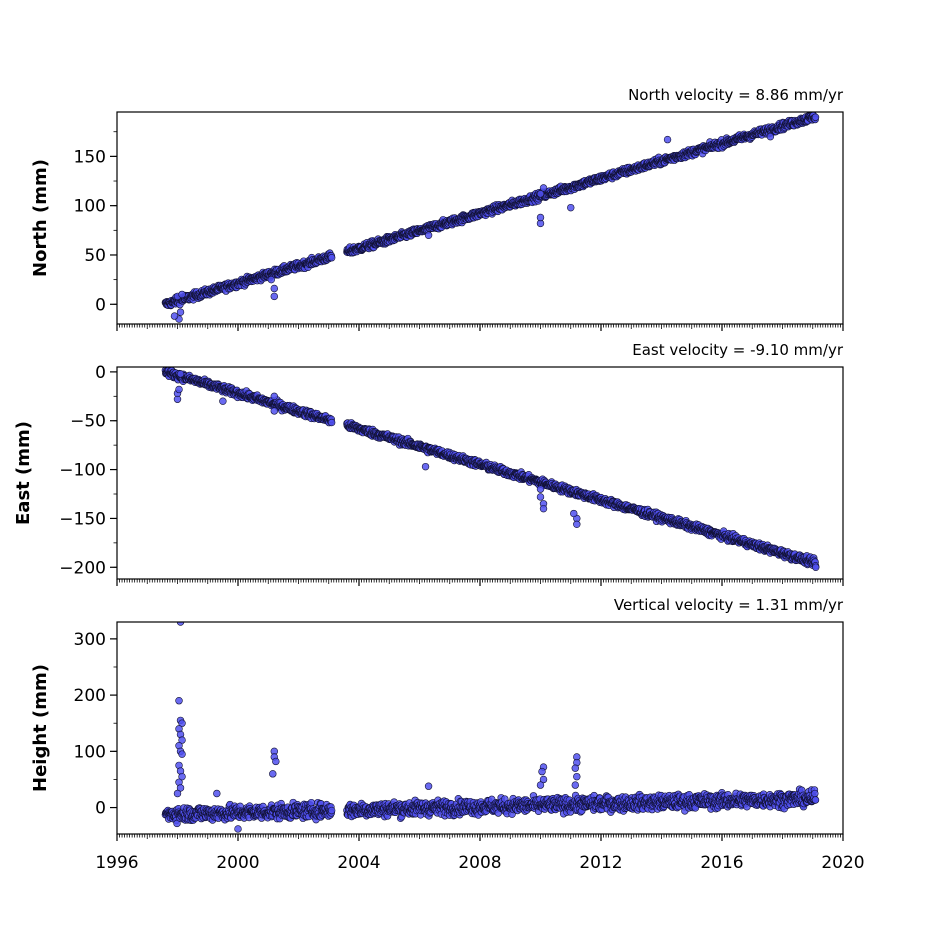  What do you see at coordinates (90, 207) in the screenshot?
I see `north-ytick-label-100: 100` at bounding box center [90, 207].